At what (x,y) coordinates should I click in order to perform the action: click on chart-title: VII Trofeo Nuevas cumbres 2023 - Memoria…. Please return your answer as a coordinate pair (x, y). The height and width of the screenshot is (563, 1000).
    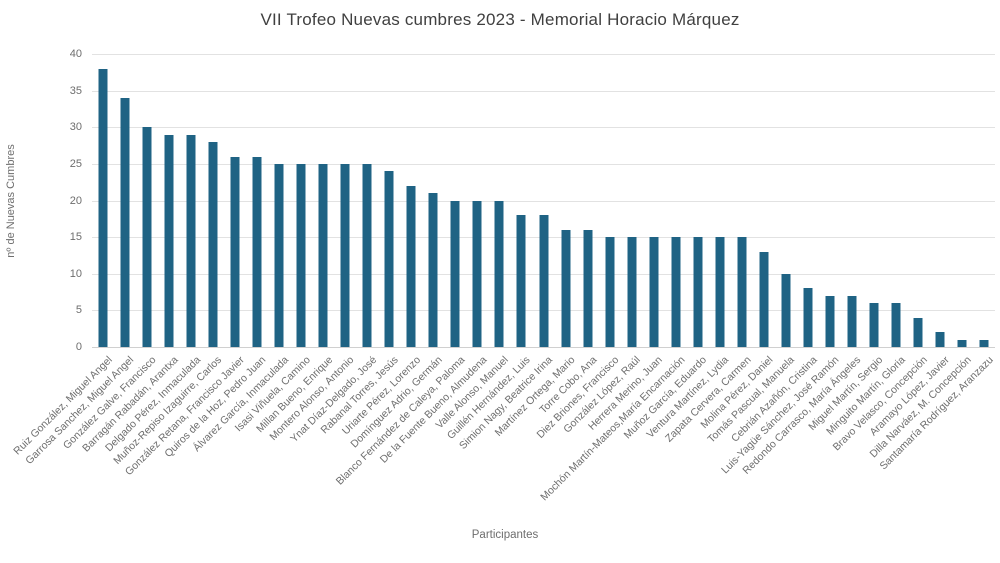
    Looking at the image, I should click on (500, 19).